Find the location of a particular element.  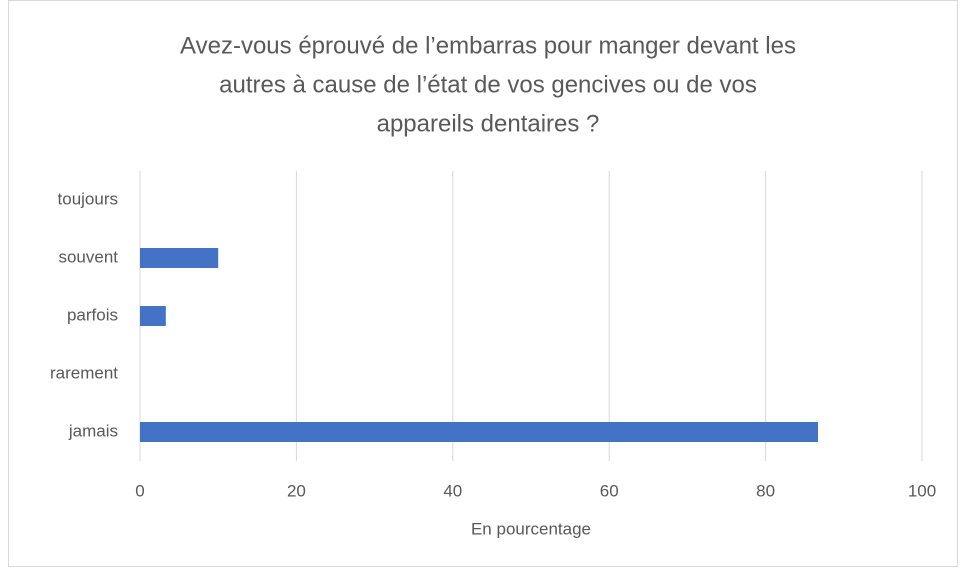

chart-title: appareils dentaires ? is located at coordinates (488, 123).